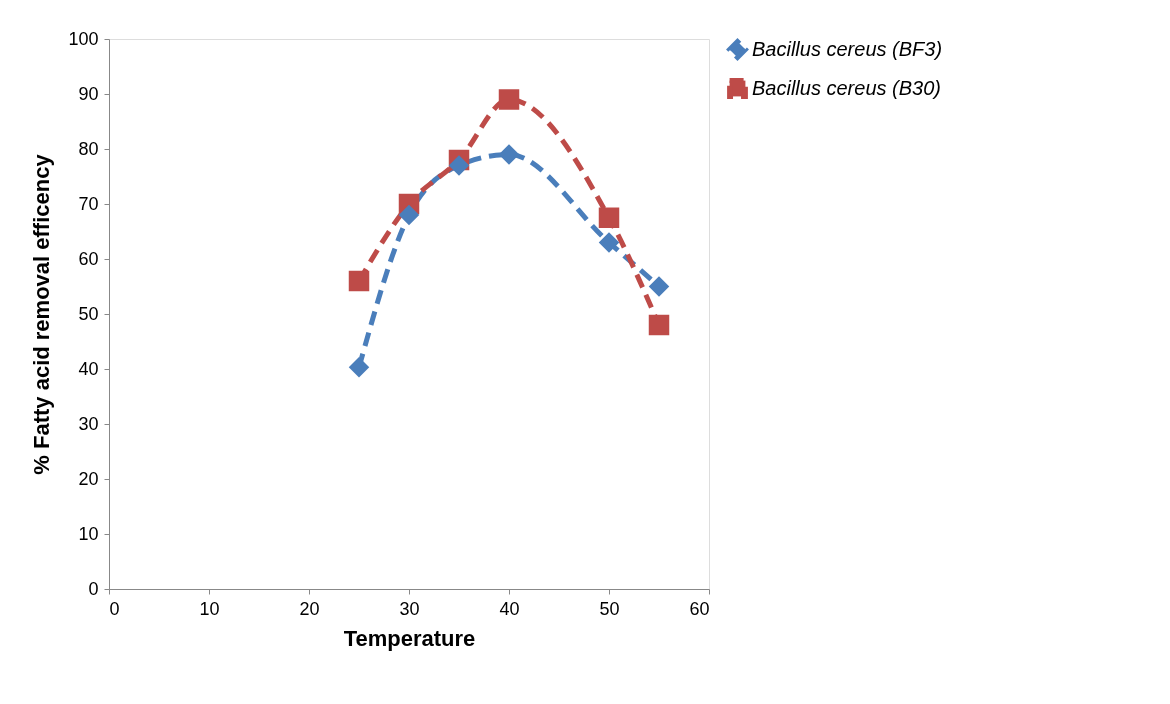  I want to click on y-tick-label: 20, so click(88, 478).